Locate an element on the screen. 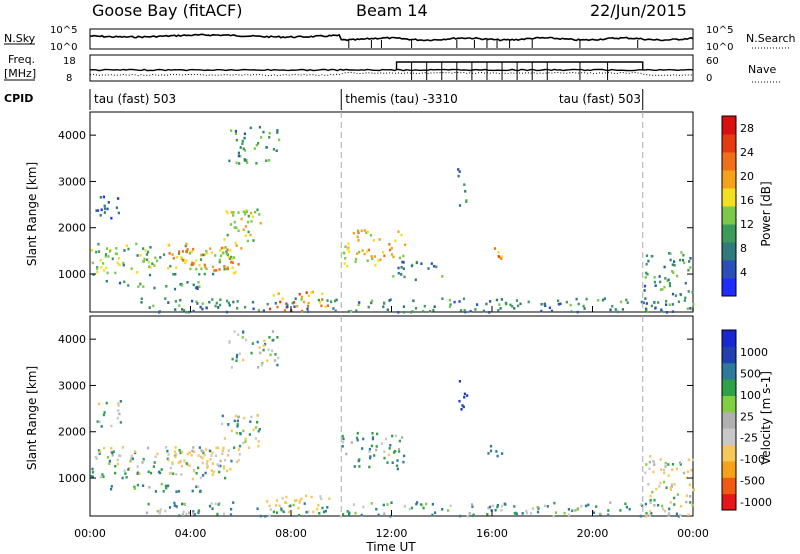 This screenshot has height=554, width=800. freq-high-band is located at coordinates (519, 65).